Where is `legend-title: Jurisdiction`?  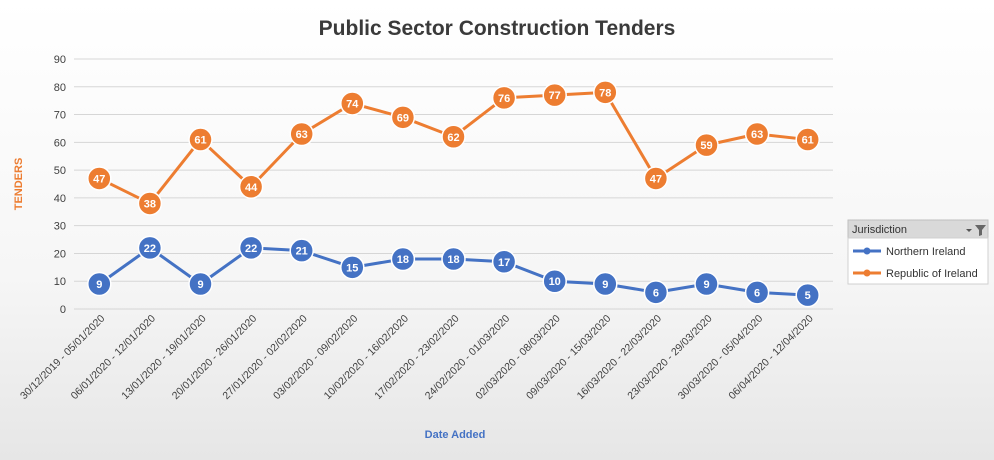 legend-title: Jurisdiction is located at coordinates (879, 230).